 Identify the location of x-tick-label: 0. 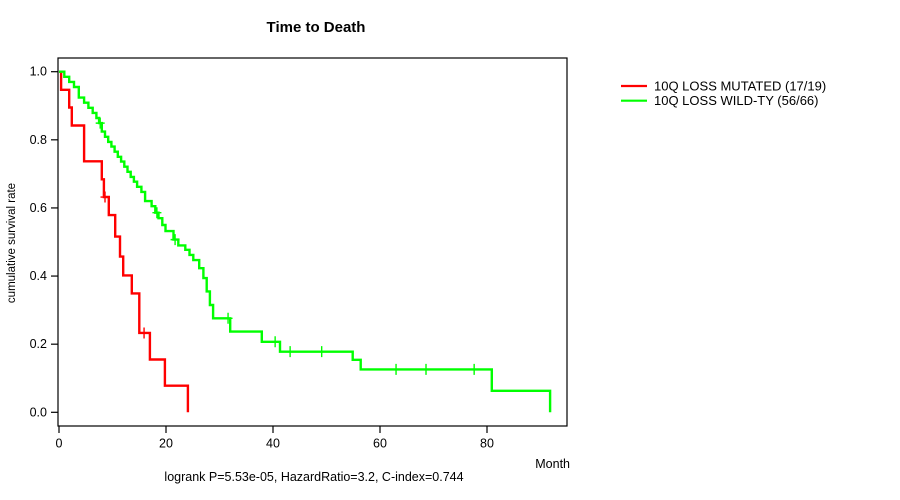
(59, 444).